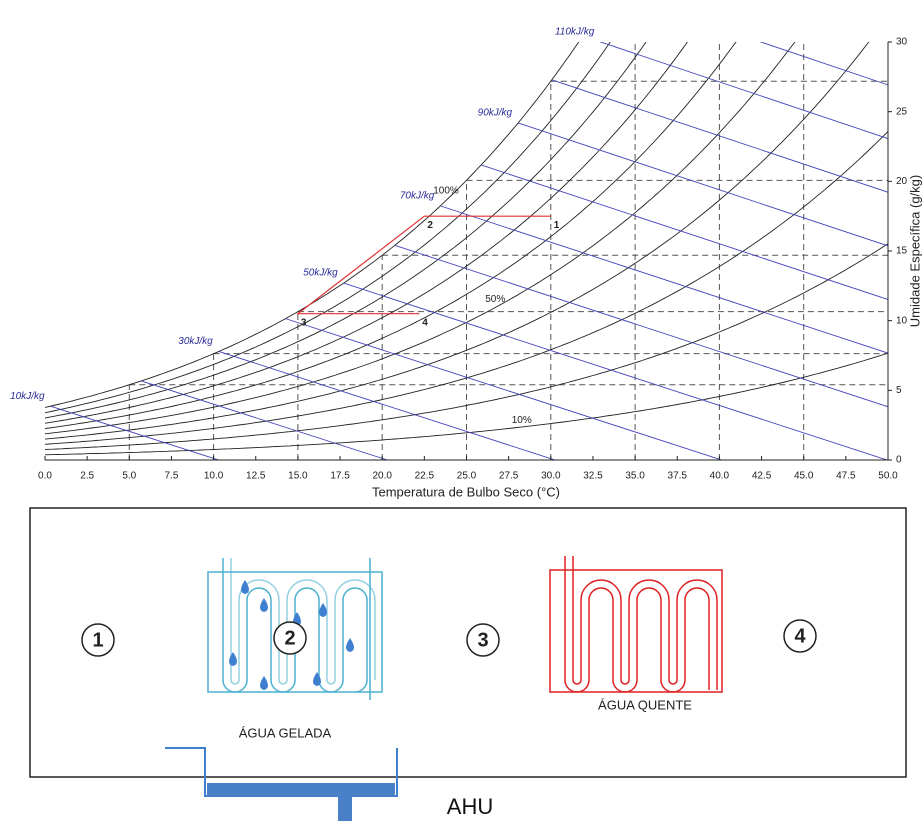  I want to click on x-axis-label: Temperatura de Bulbo Seco (°C), so click(466, 491).